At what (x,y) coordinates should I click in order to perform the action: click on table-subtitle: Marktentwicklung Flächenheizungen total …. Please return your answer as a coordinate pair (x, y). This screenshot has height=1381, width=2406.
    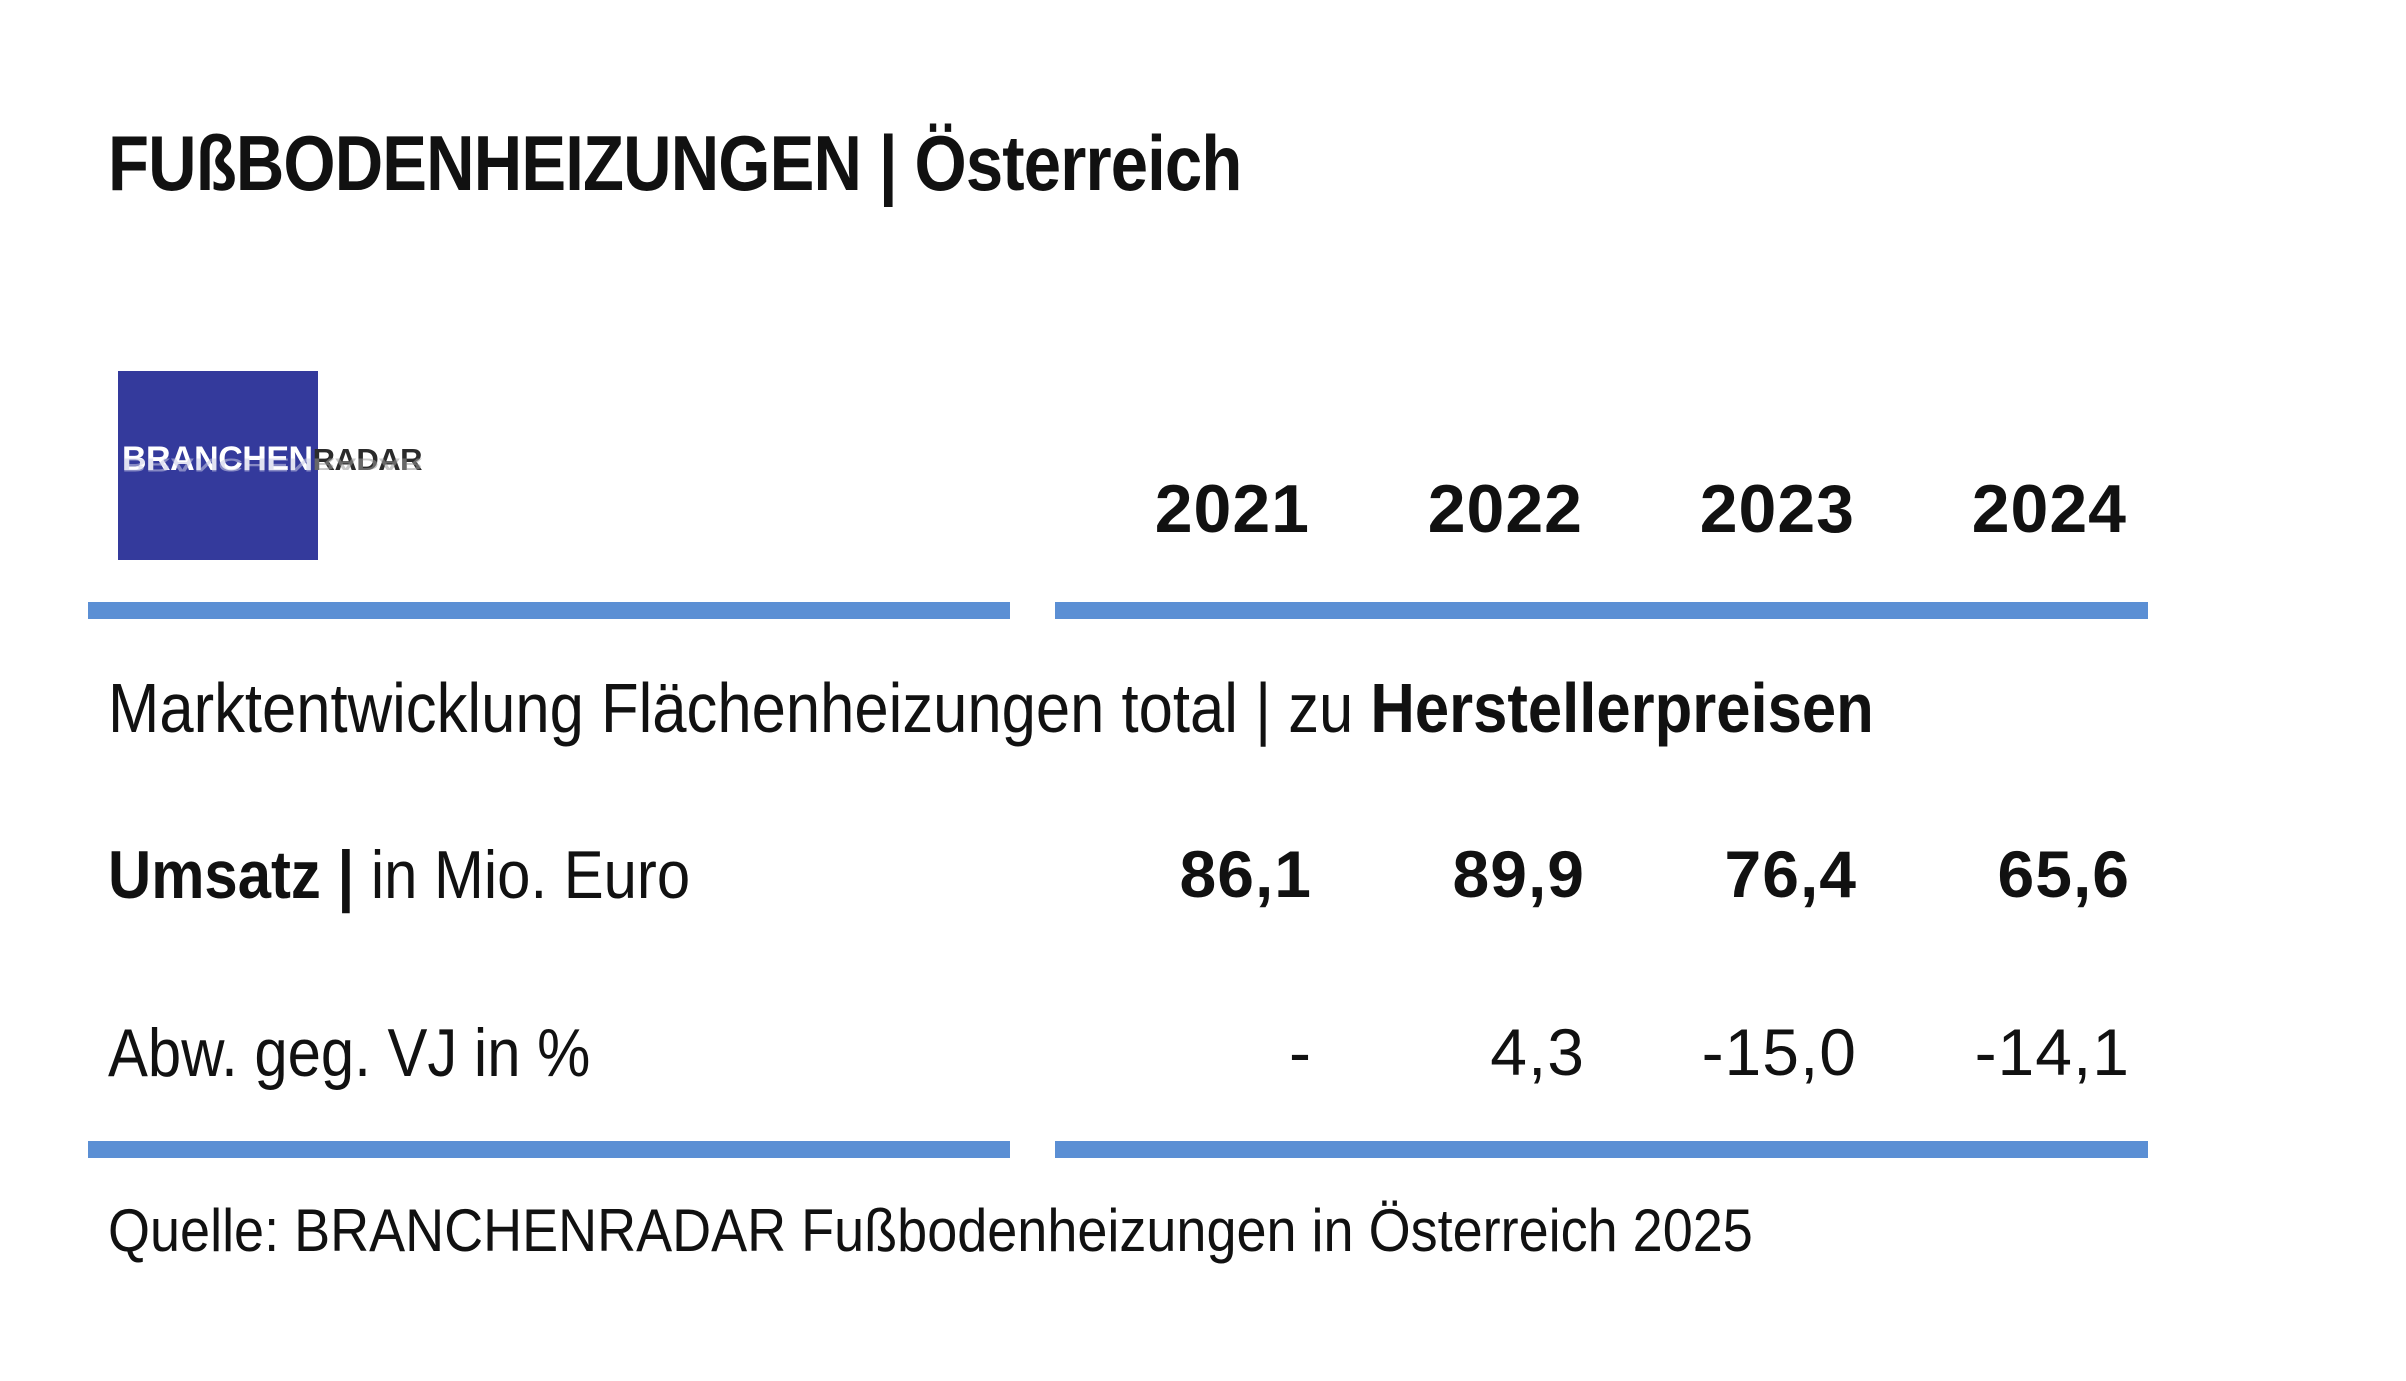
    Looking at the image, I should click on (991, 708).